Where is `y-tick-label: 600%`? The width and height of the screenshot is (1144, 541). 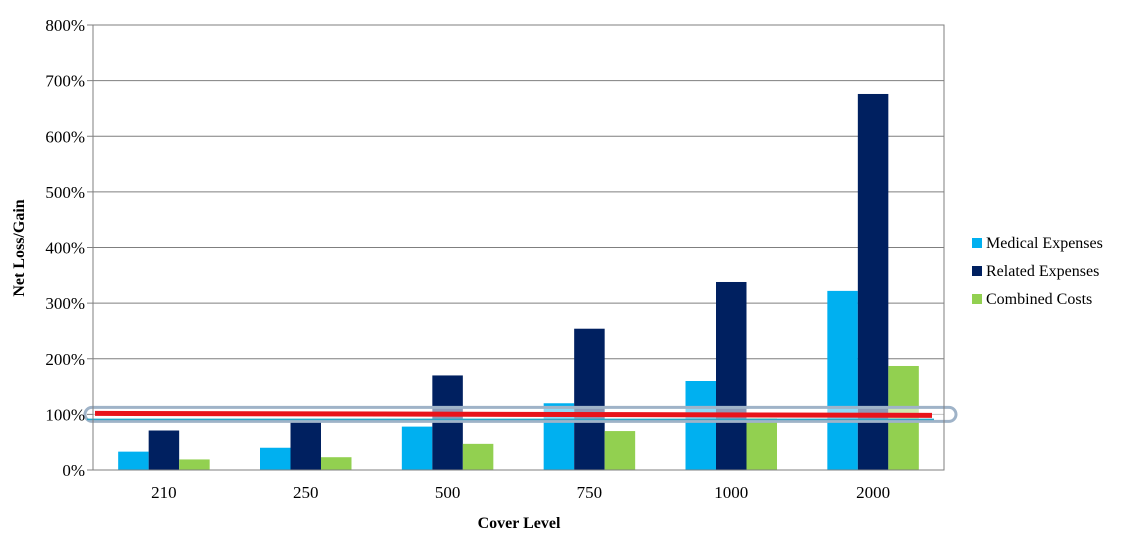 y-tick-label: 600% is located at coordinates (65, 136).